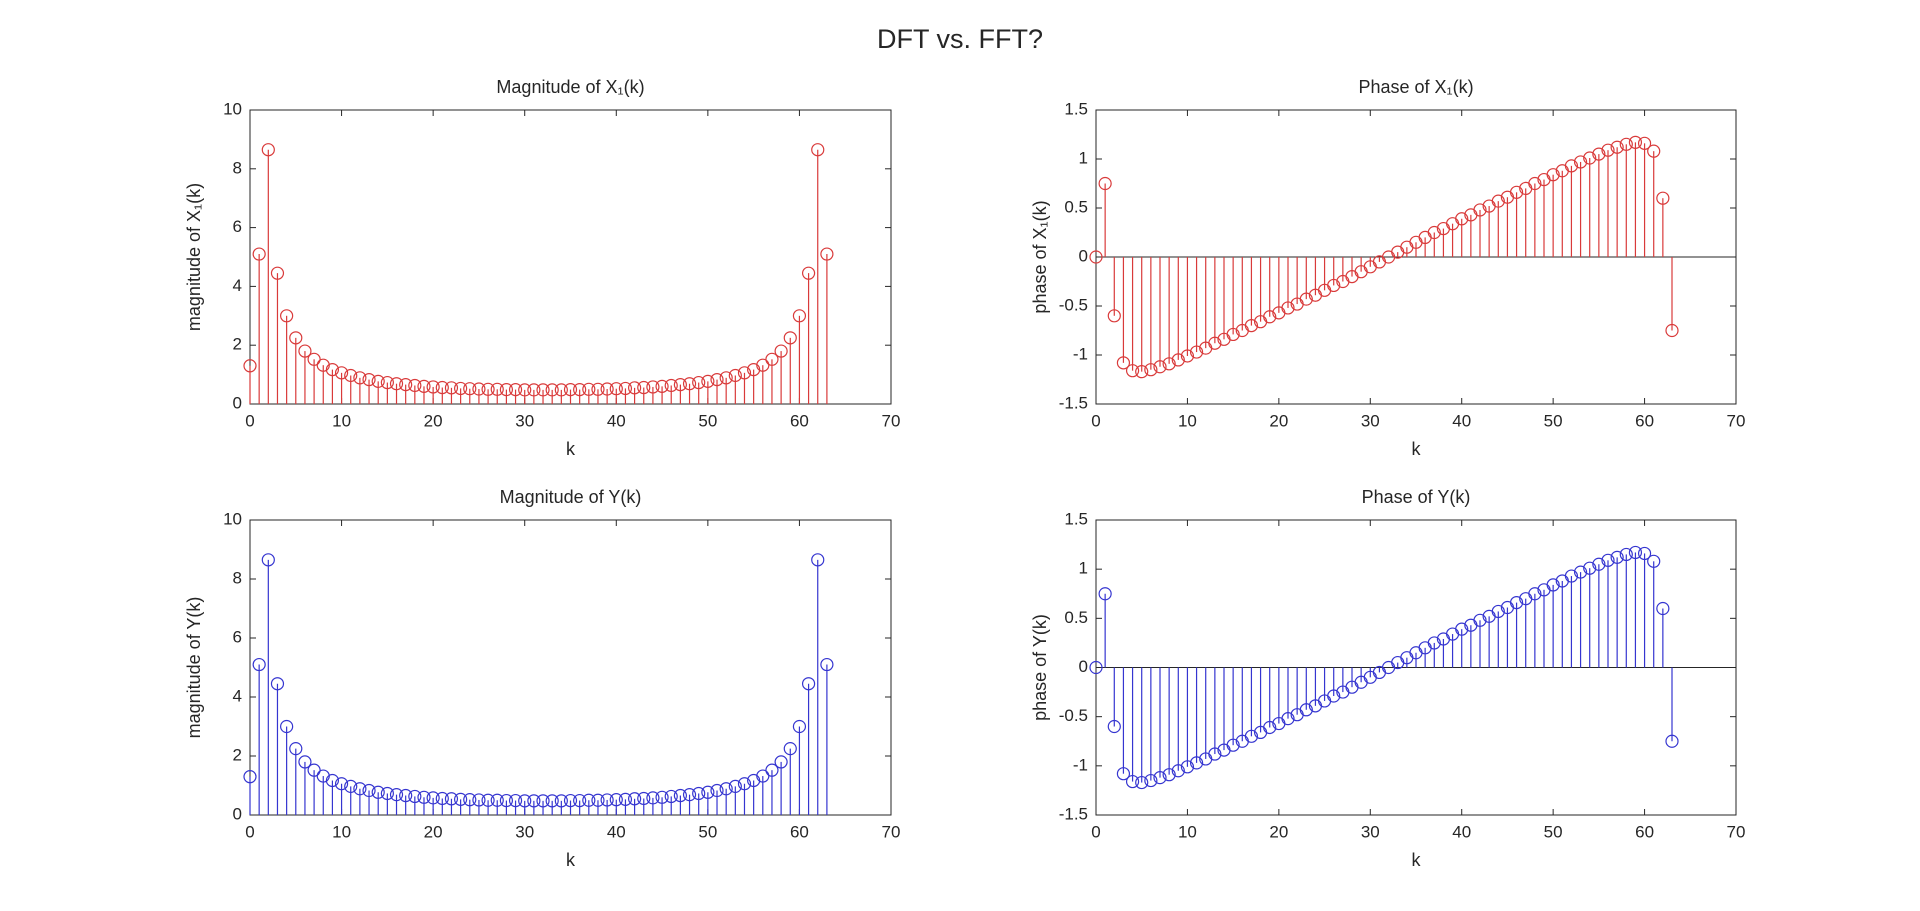 This screenshot has width=1920, height=911. Describe the element at coordinates (433, 420) in the screenshot. I see `x-tick-label: 20` at that location.